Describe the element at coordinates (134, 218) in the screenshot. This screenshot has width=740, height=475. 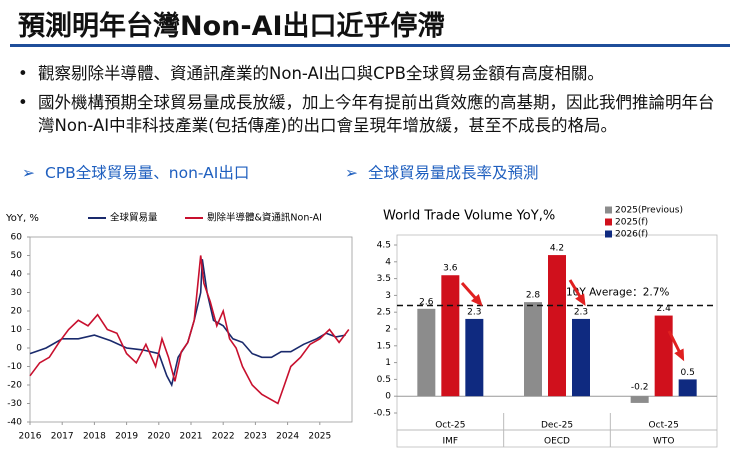
I see `legend-label: 全球貿易量` at that location.